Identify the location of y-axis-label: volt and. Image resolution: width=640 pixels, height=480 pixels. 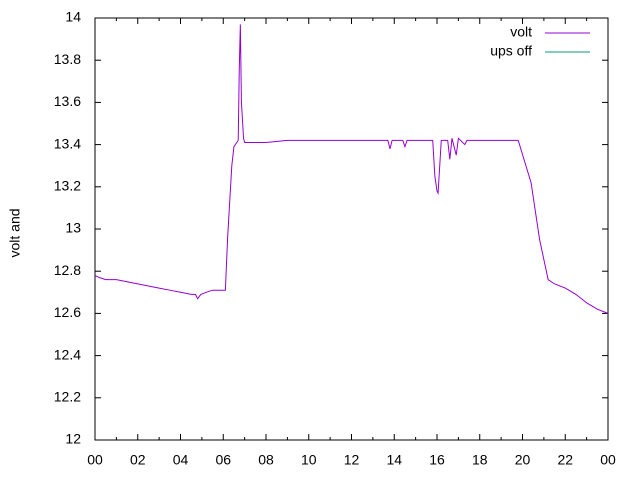
(15, 232).